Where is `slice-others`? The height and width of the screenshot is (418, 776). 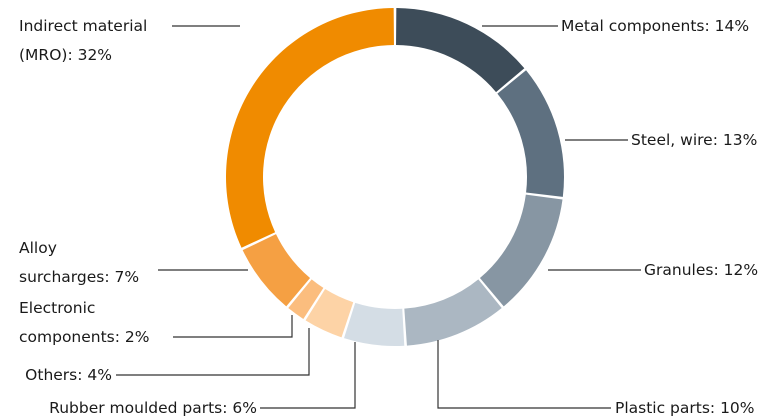 slice-others is located at coordinates (329, 313).